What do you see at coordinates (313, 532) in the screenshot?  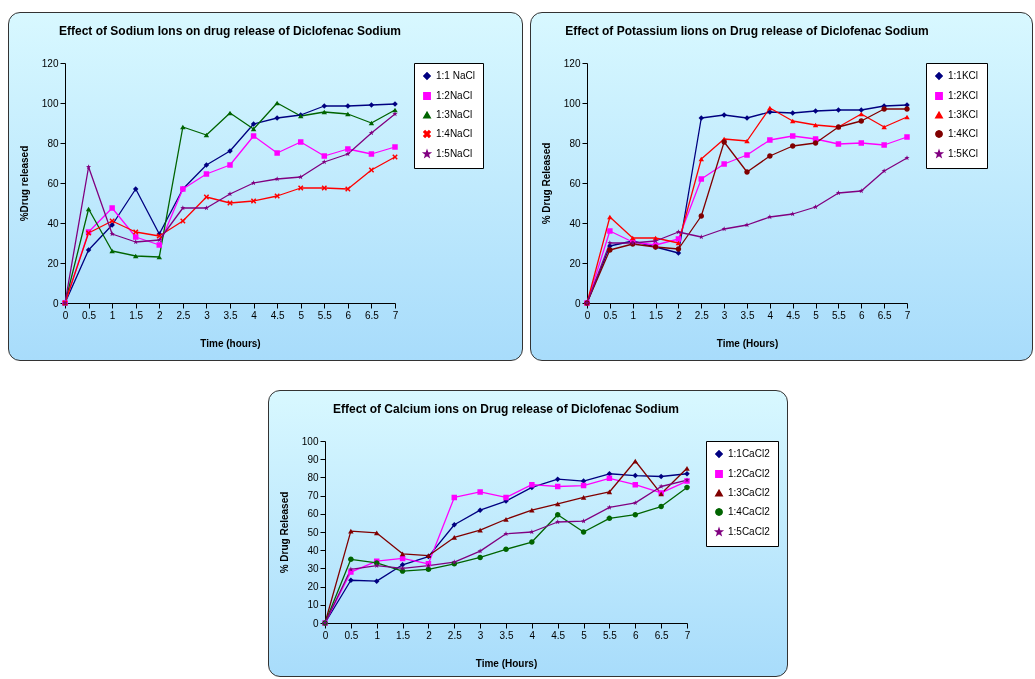 I see `y-tick-label: 50` at bounding box center [313, 532].